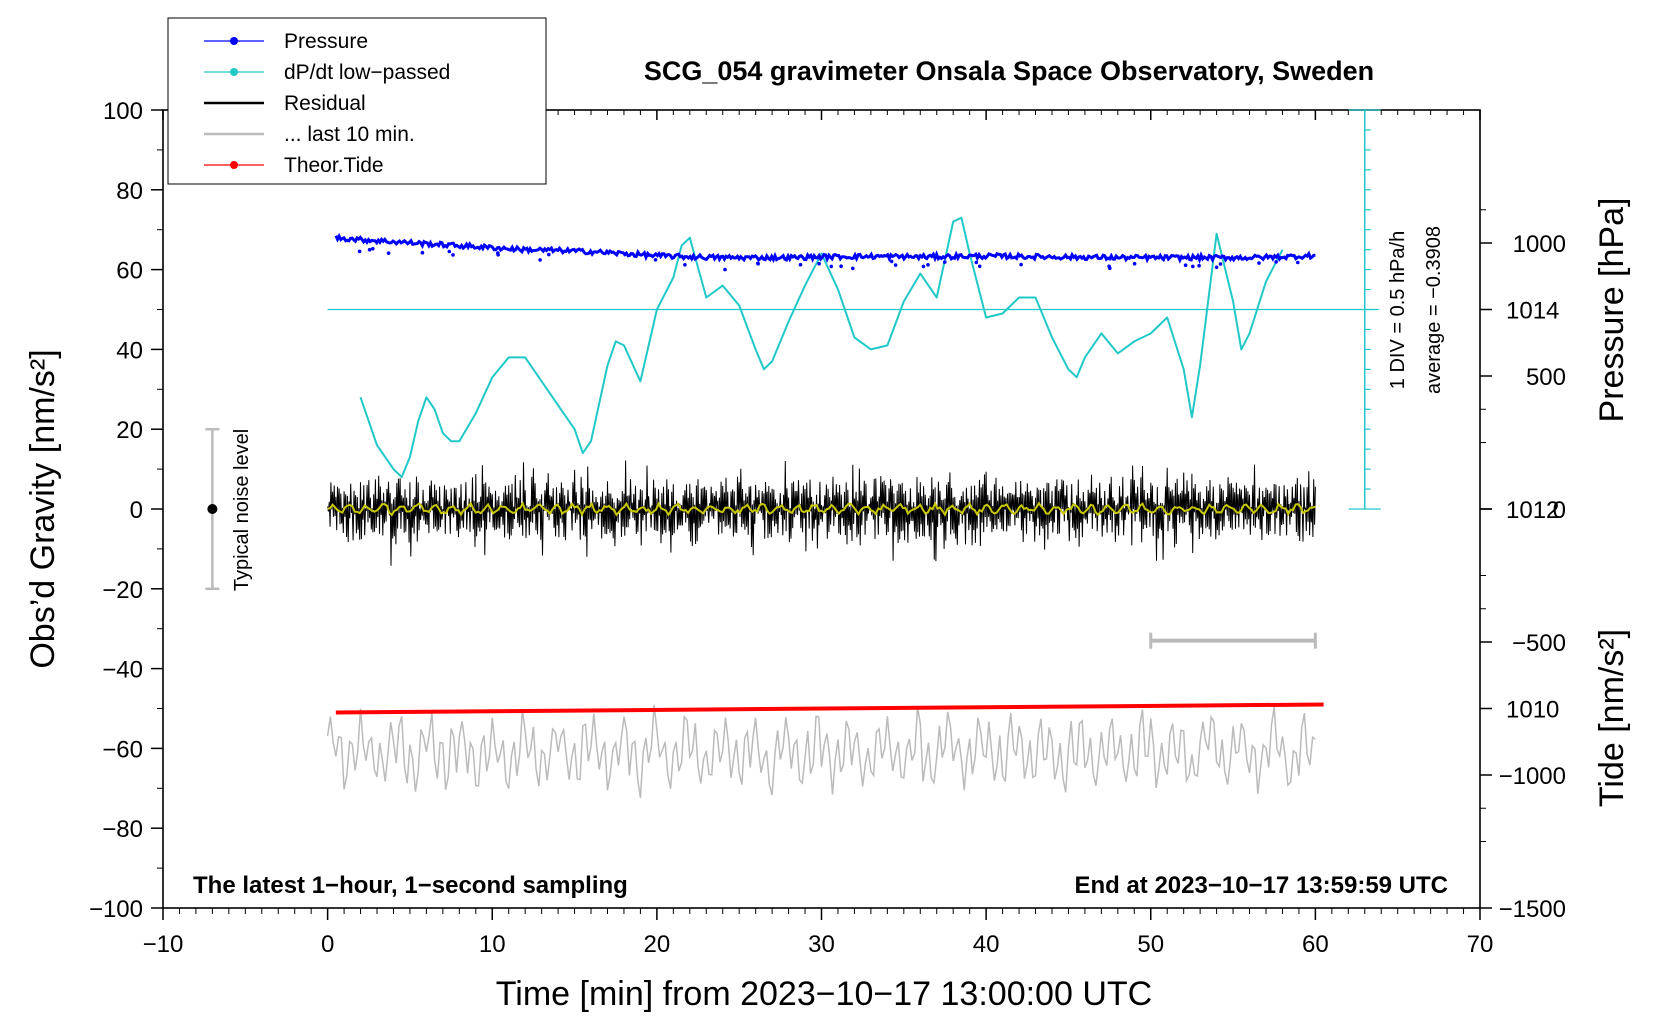  I want to click on tide-tick-label: −1500, so click(1532, 909).